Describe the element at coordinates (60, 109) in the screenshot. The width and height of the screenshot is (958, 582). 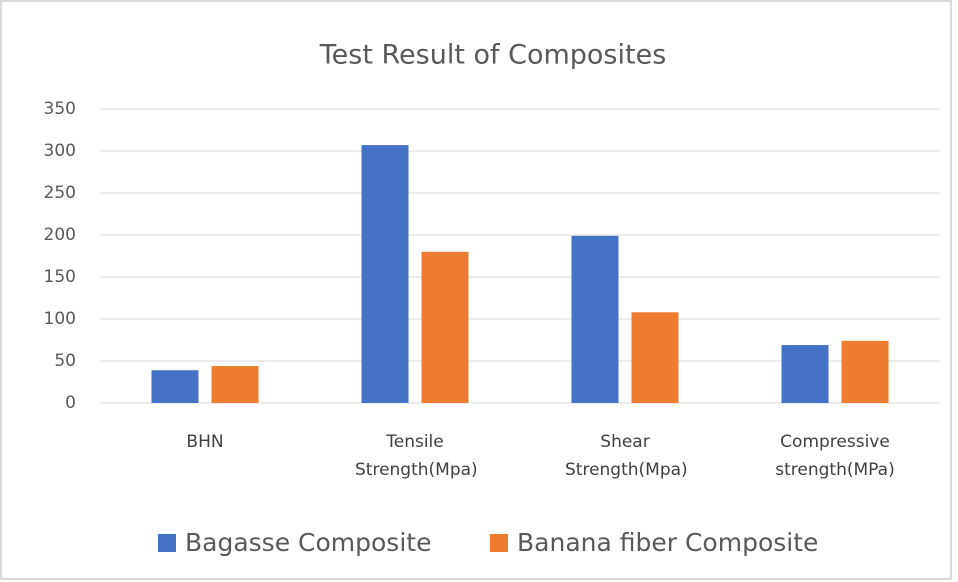
I see `y-tick-label: 350` at that location.